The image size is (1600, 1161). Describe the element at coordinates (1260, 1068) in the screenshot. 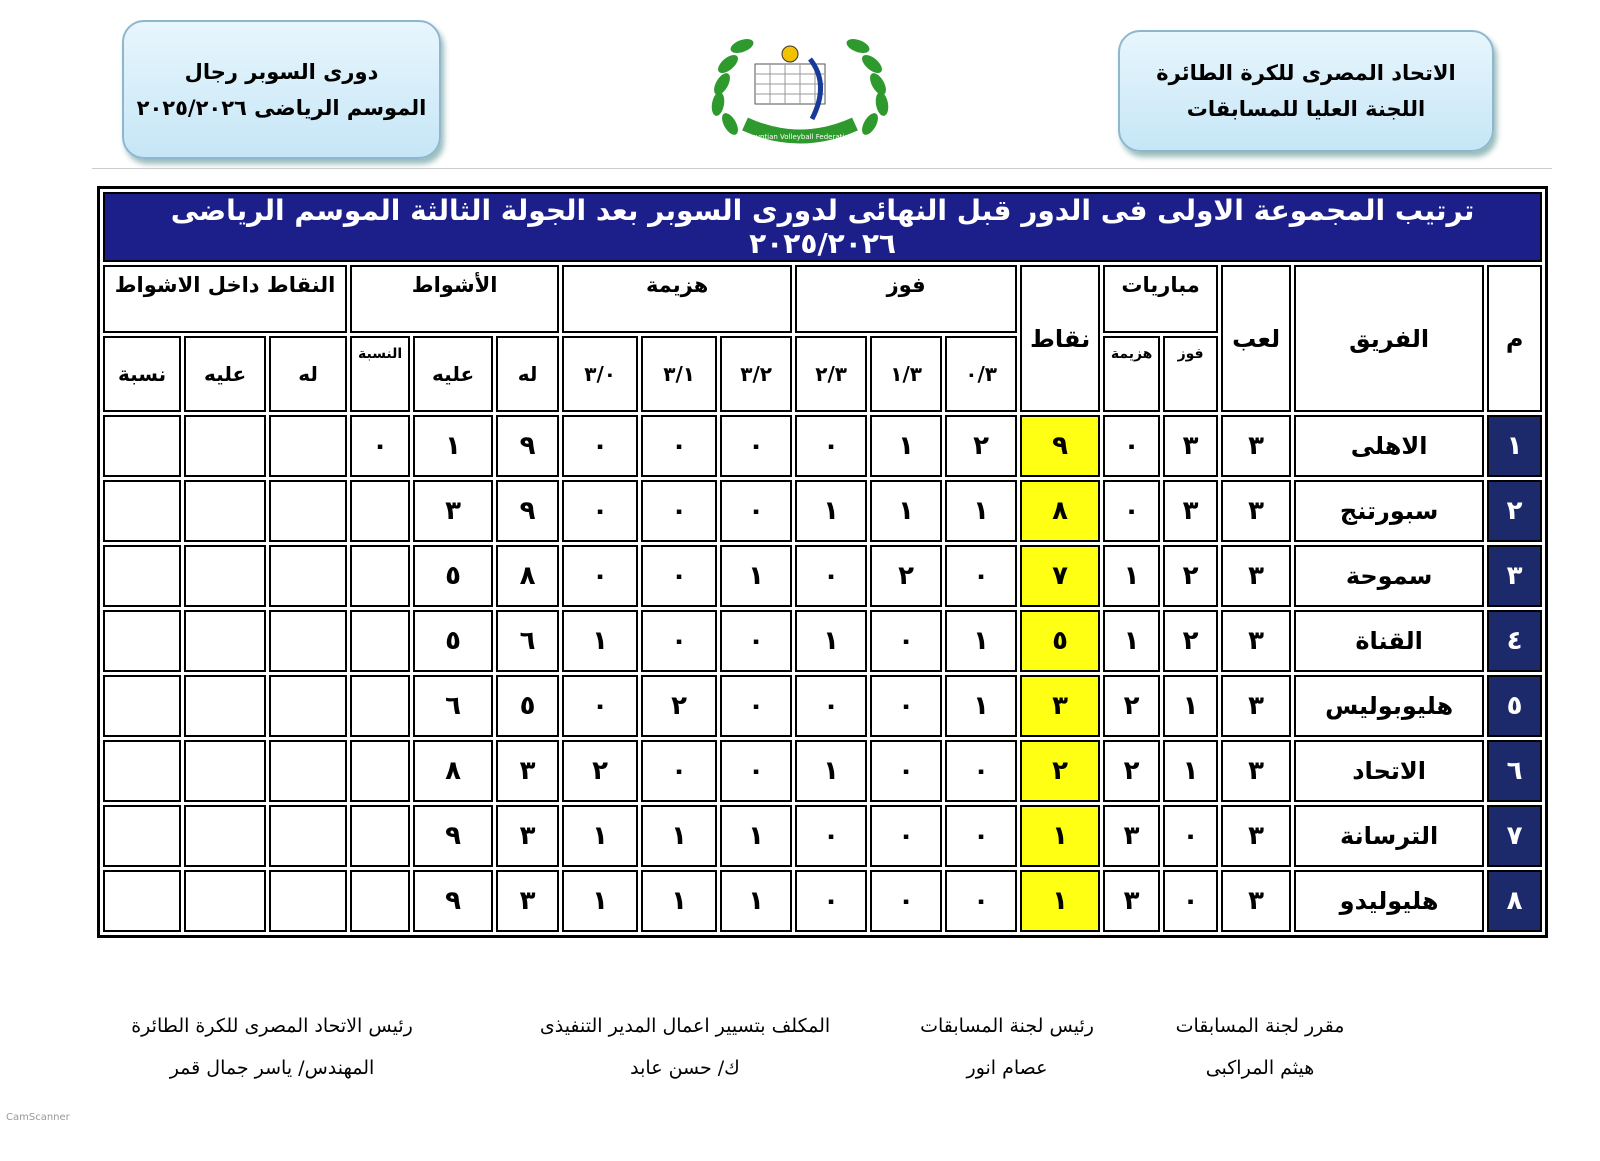

I see `signature-name: هيثم المراكبى` at that location.